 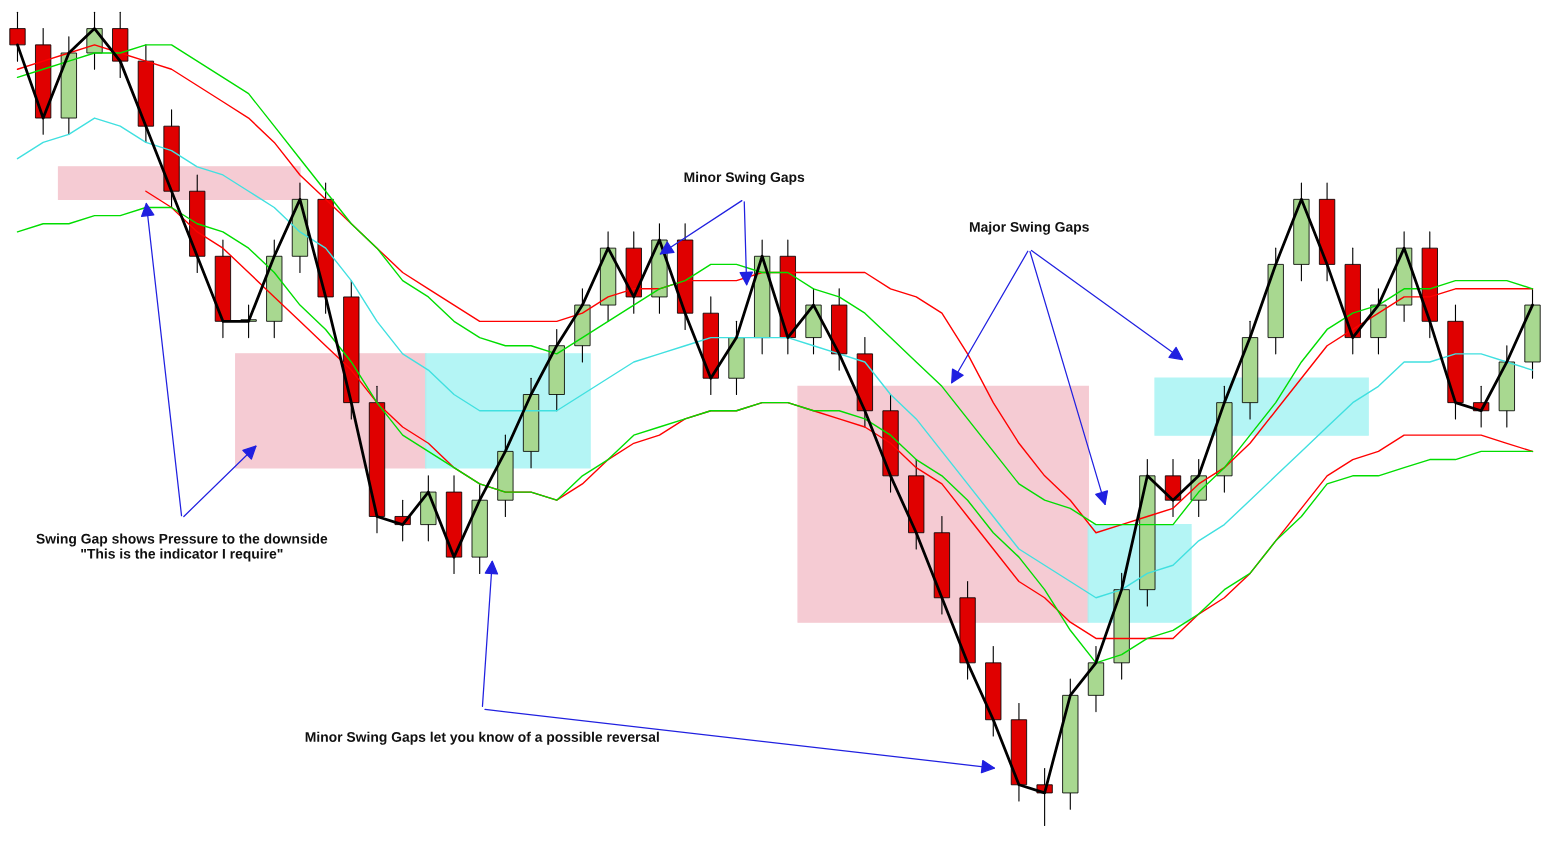 What do you see at coordinates (1029, 228) in the screenshot?
I see `annotation: Major Swing Gaps` at bounding box center [1029, 228].